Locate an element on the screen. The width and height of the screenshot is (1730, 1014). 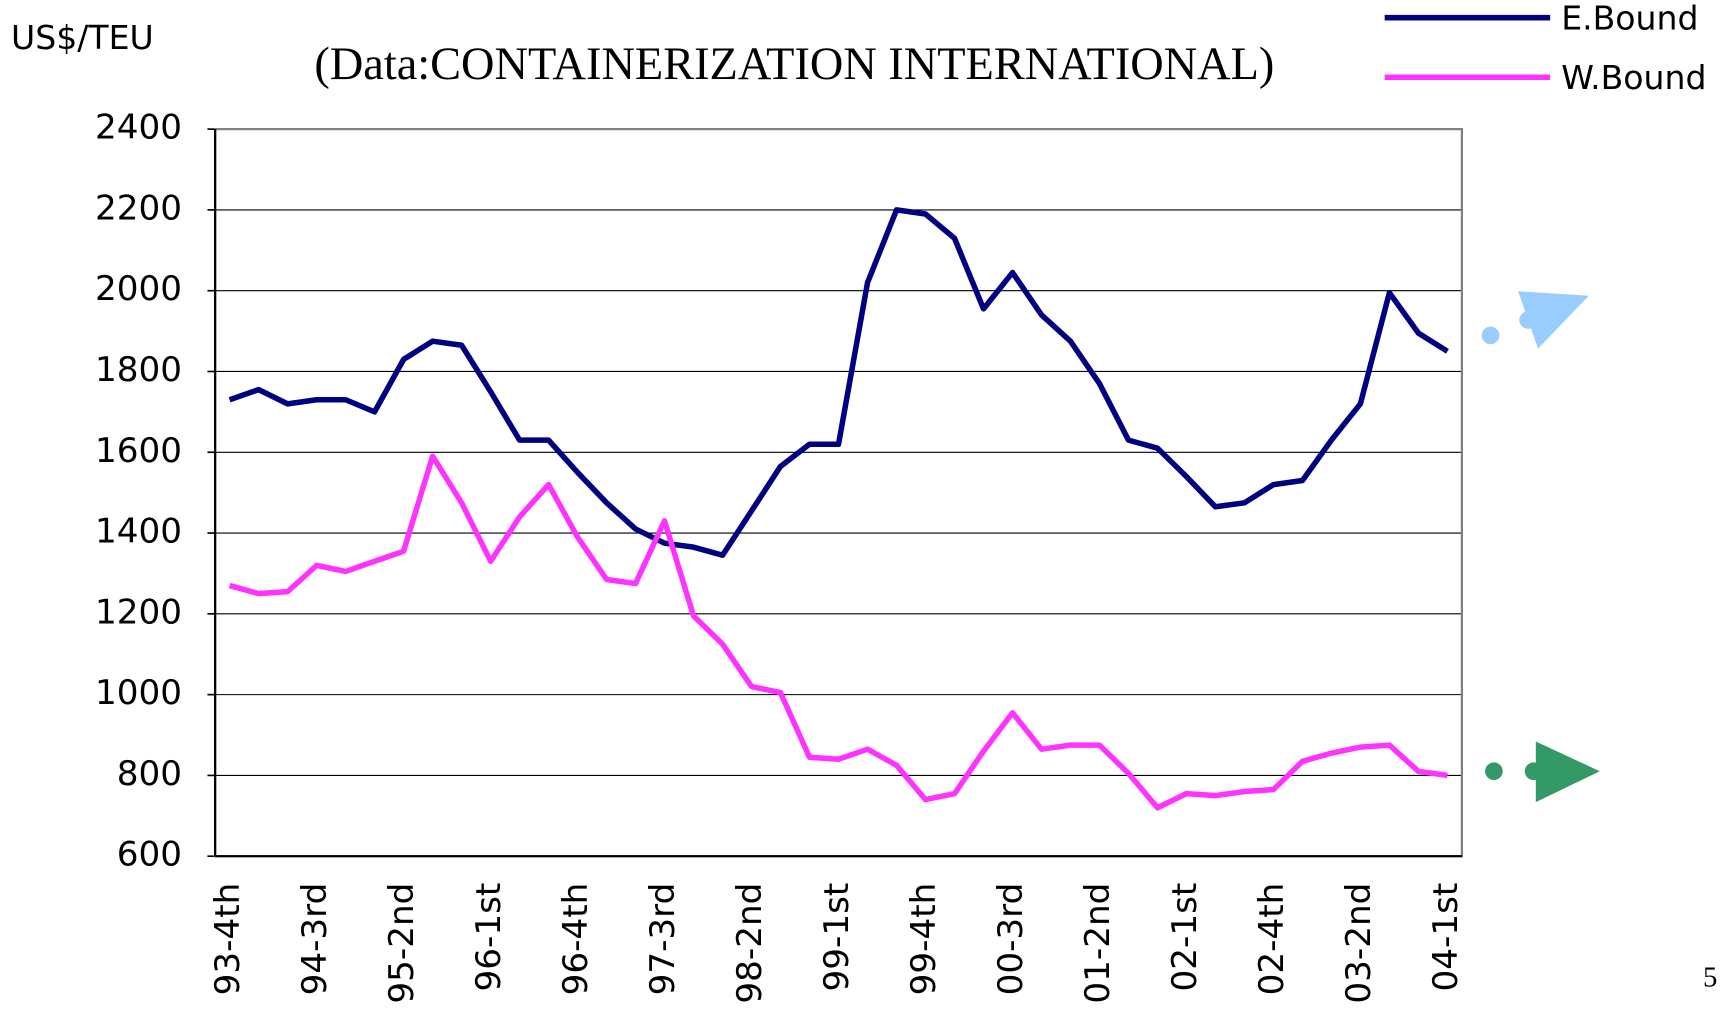
page-number: 5 is located at coordinates (1710, 977).